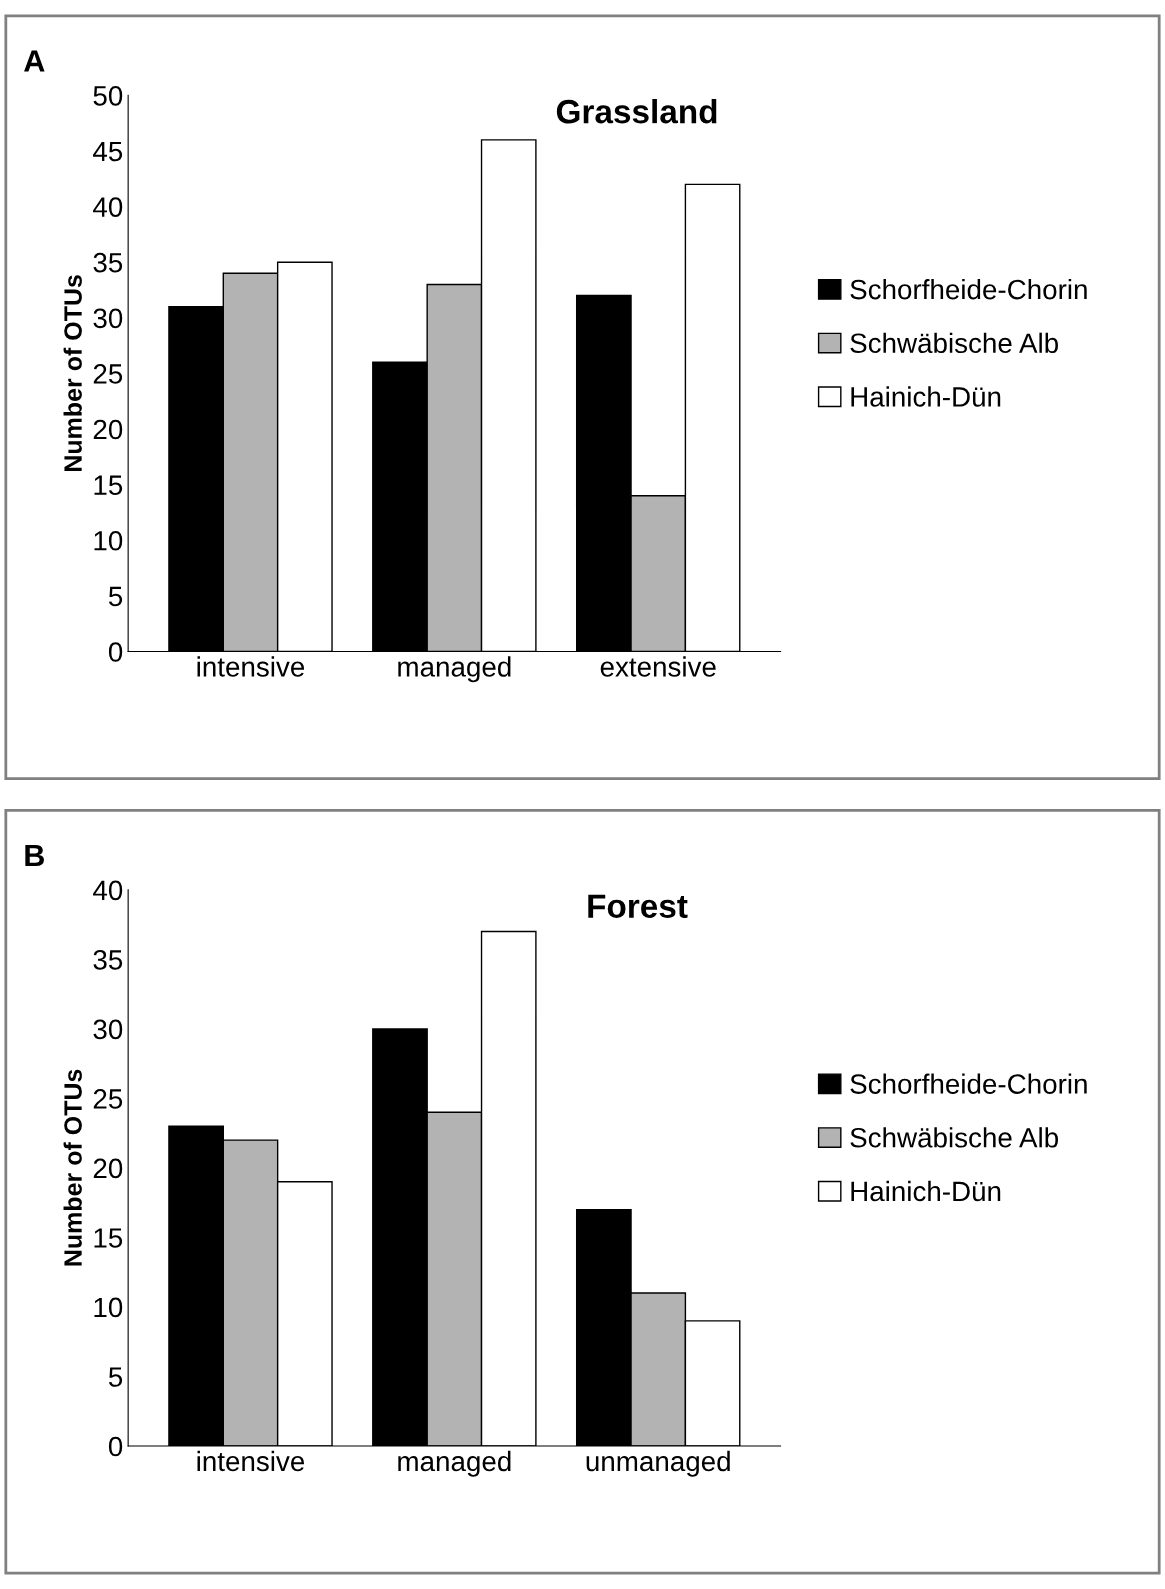 The height and width of the screenshot is (1589, 1165). What do you see at coordinates (658, 1463) in the screenshot?
I see `x-tick-label: unmanaged` at bounding box center [658, 1463].